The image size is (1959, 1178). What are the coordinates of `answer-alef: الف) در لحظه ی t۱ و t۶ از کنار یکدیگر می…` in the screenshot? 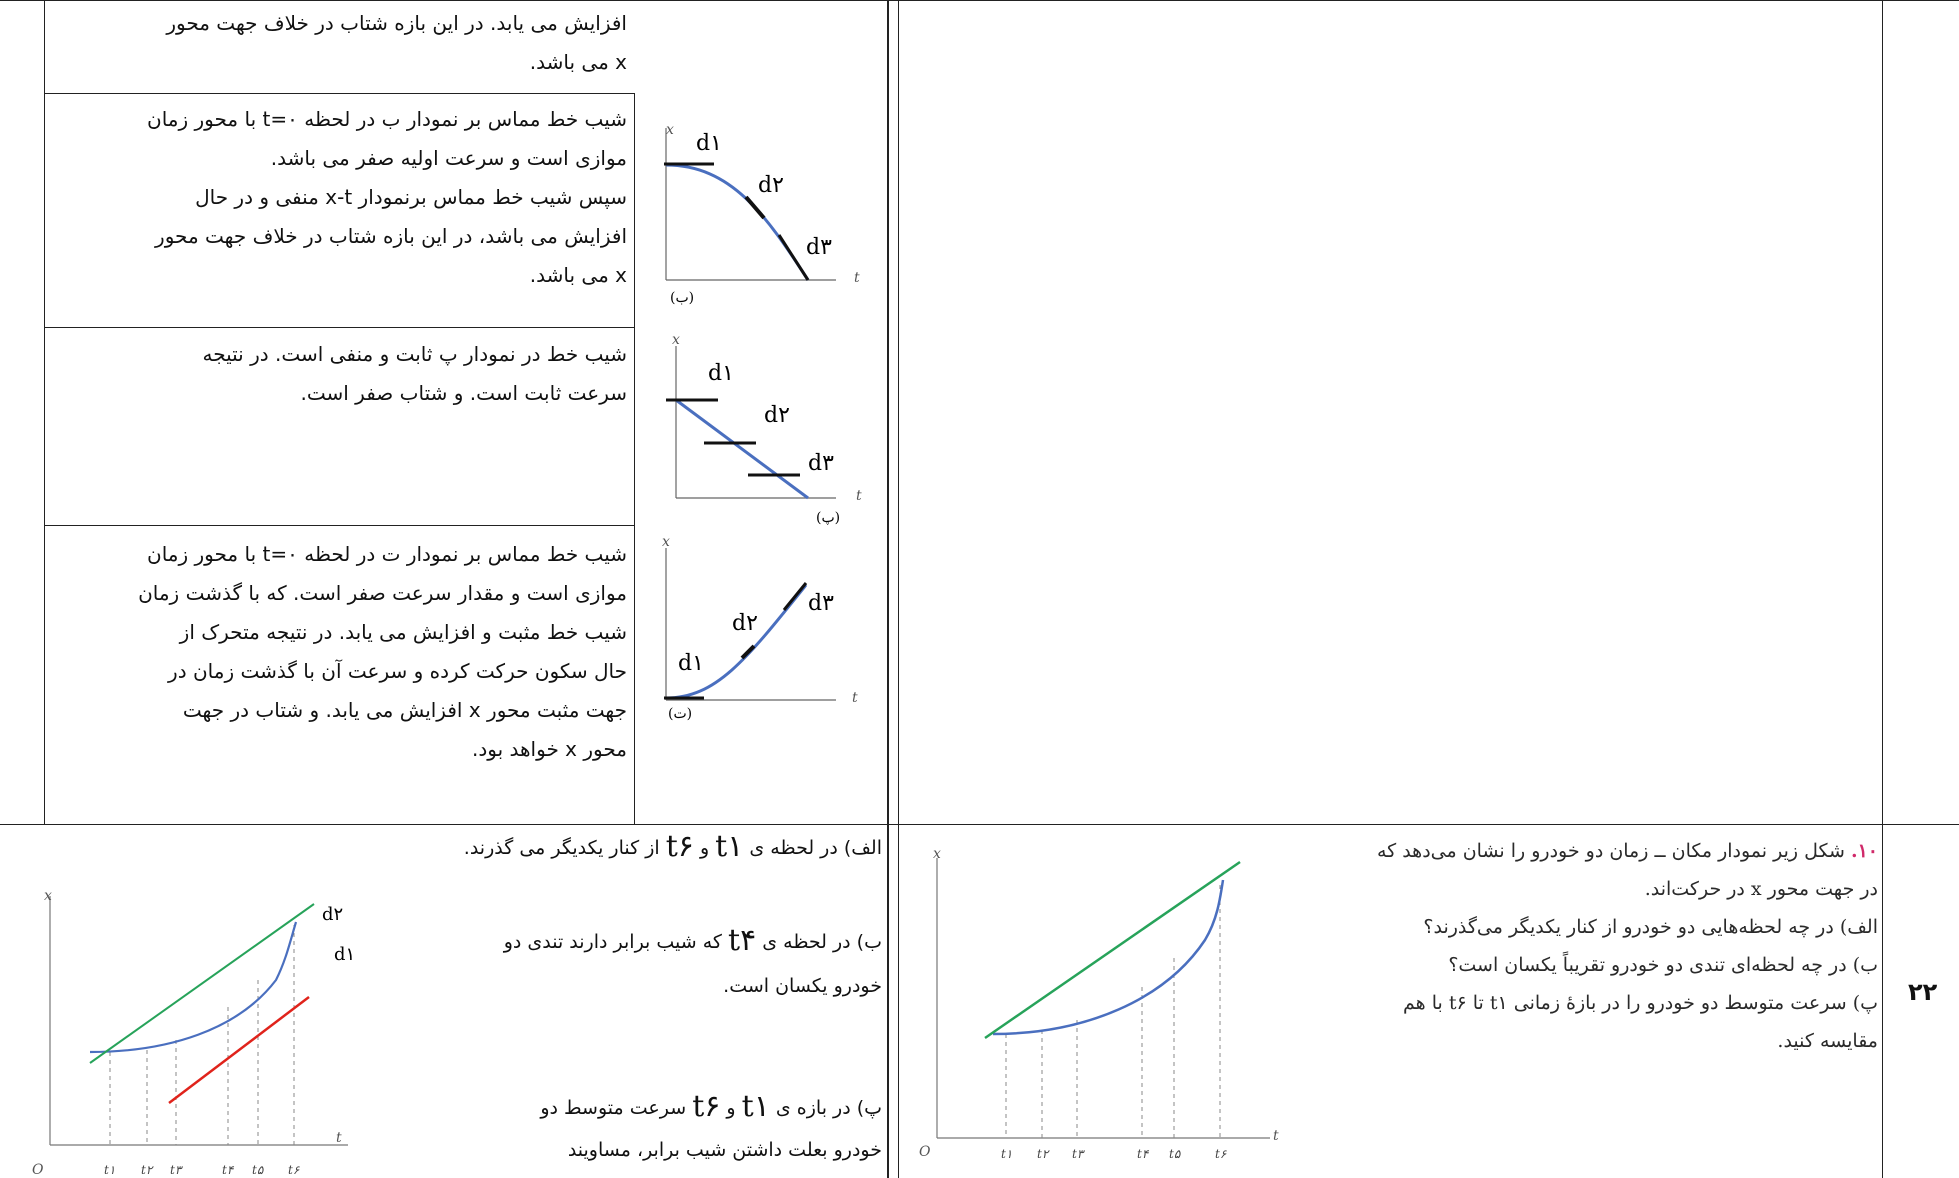 It's located at (672, 846).